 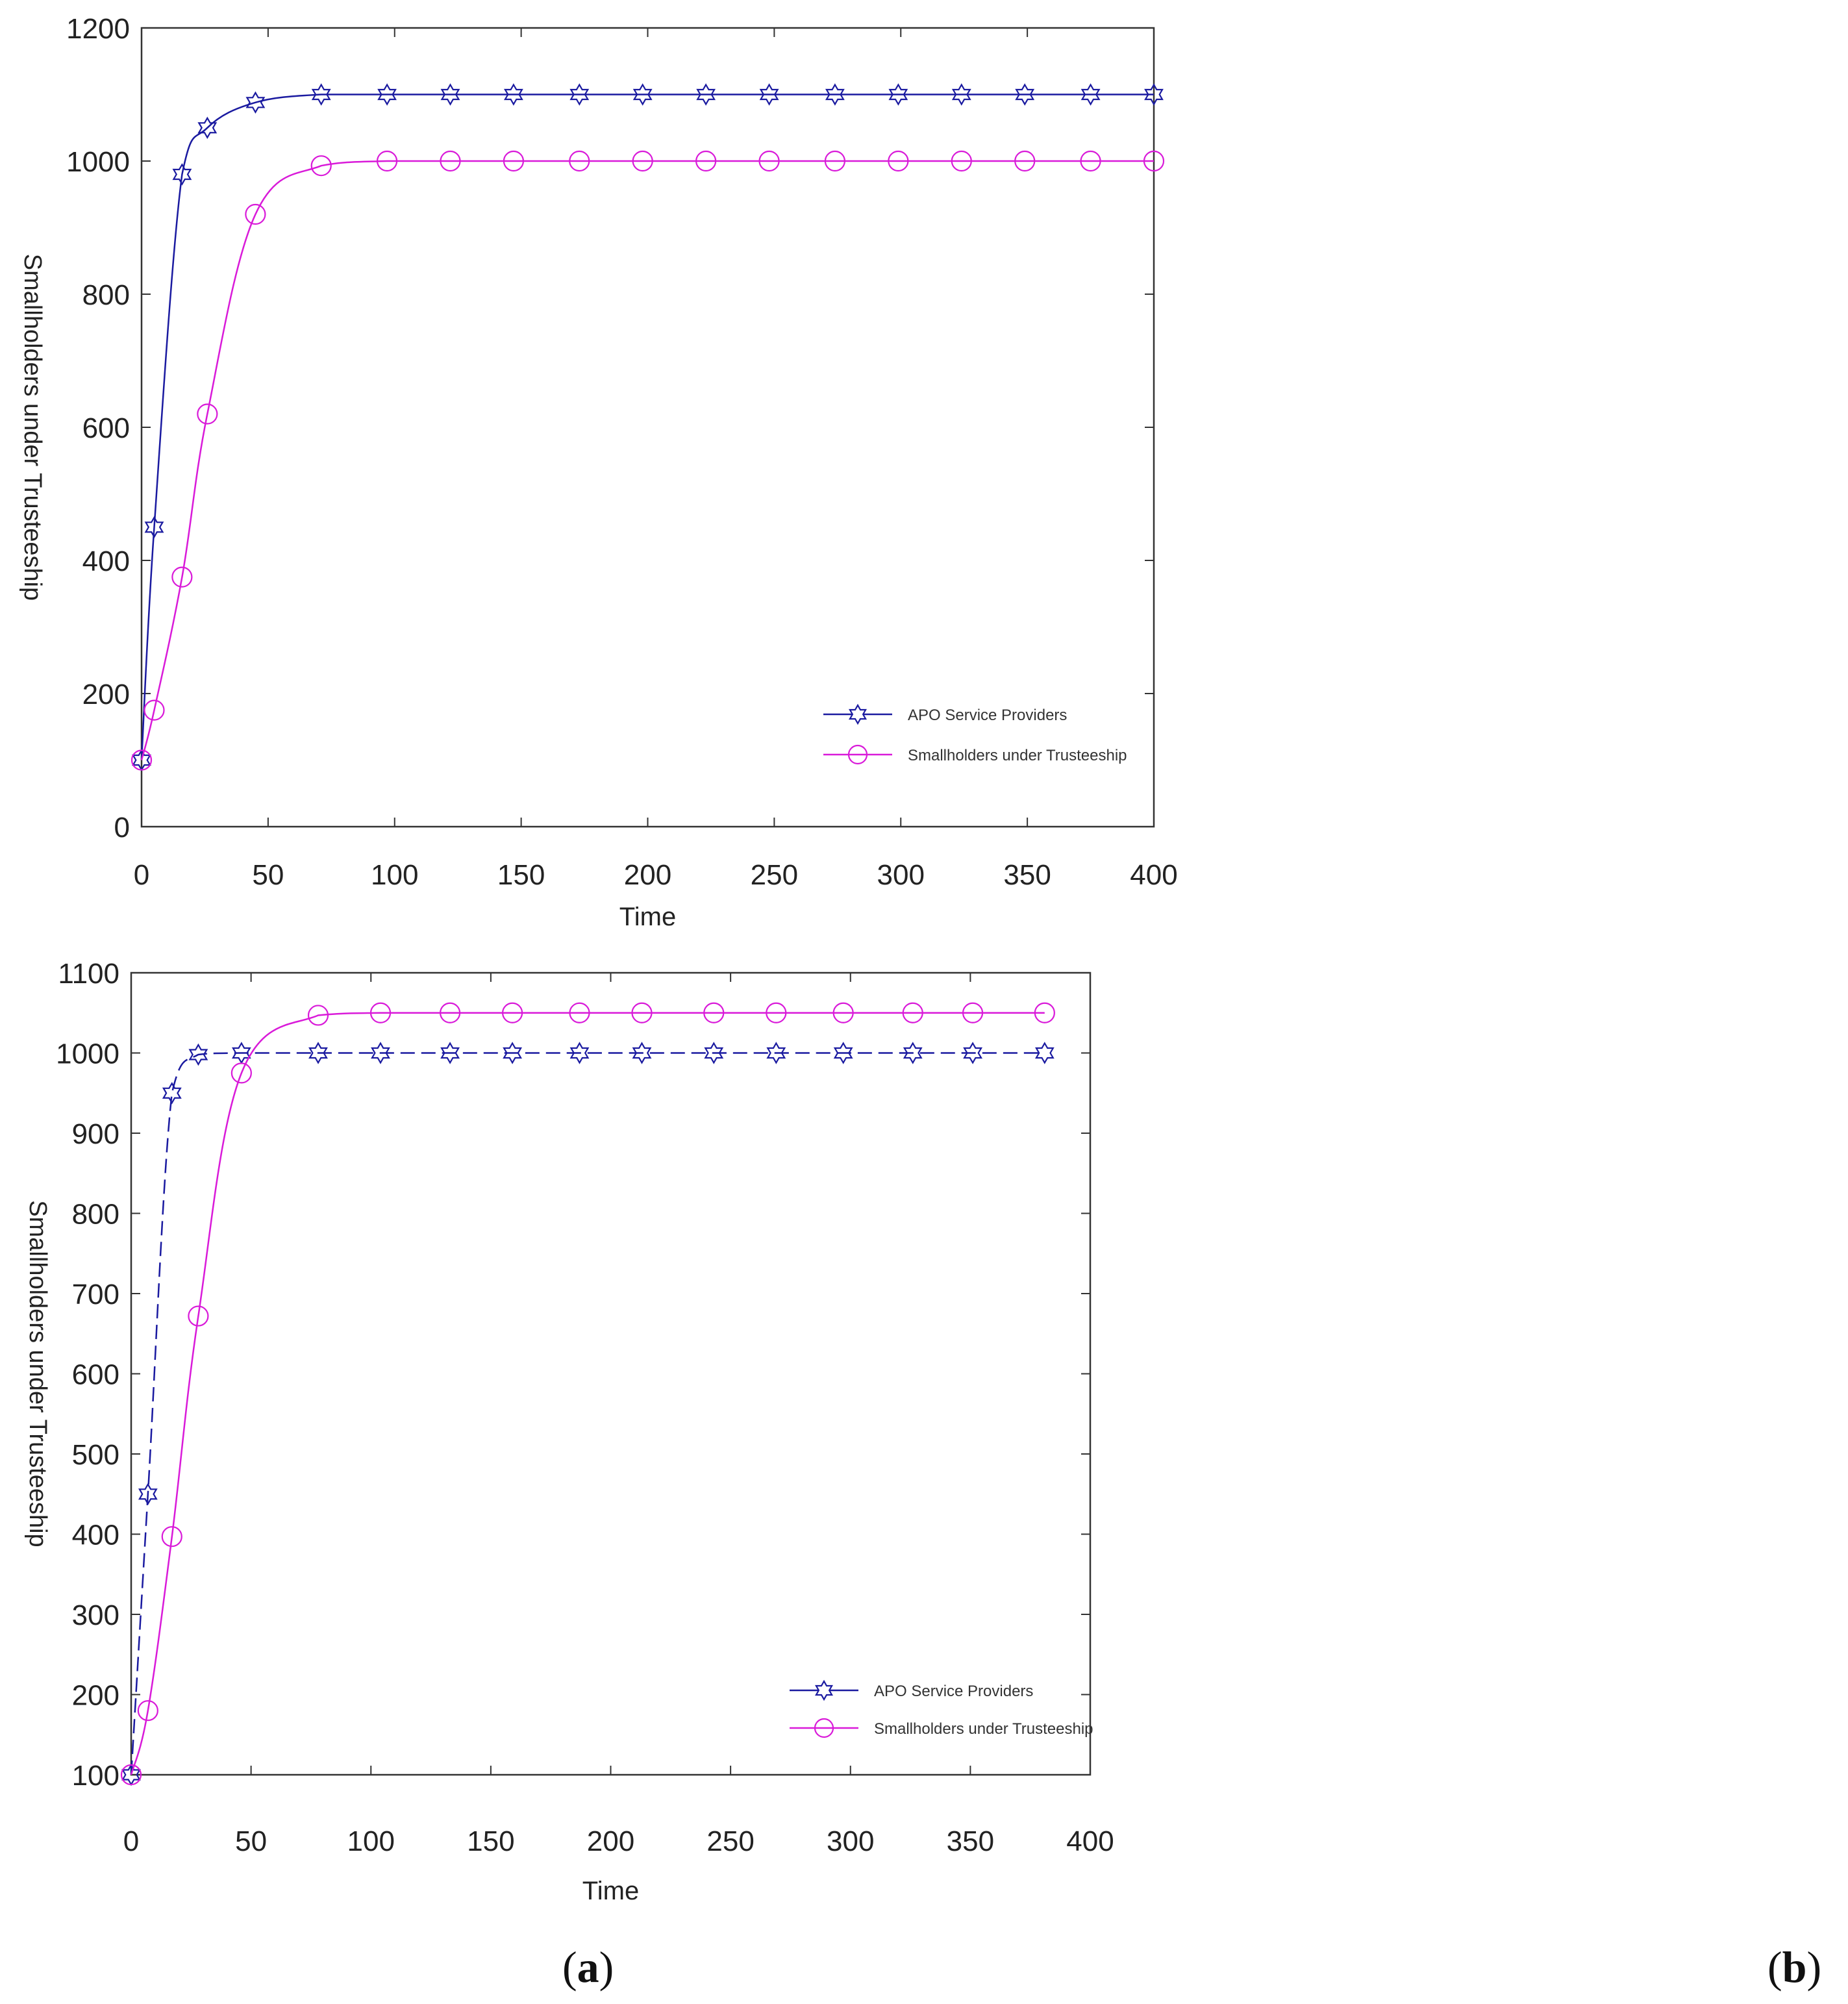 What do you see at coordinates (1027, 875) in the screenshot?
I see `x-tick-label: 350` at bounding box center [1027, 875].